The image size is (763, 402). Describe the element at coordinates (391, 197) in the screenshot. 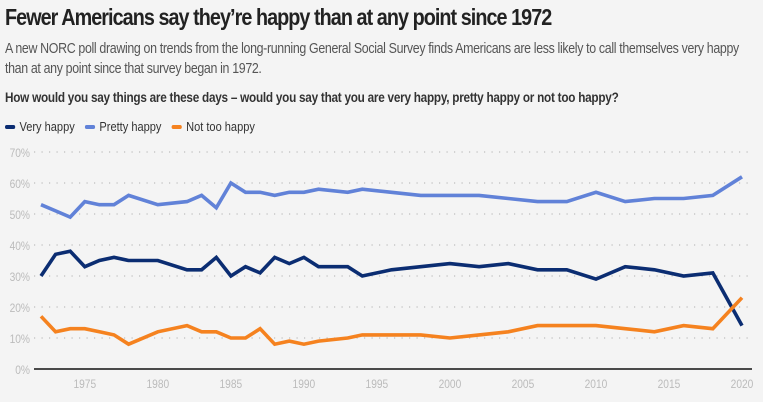

I see `series-line-pretty-happy` at that location.